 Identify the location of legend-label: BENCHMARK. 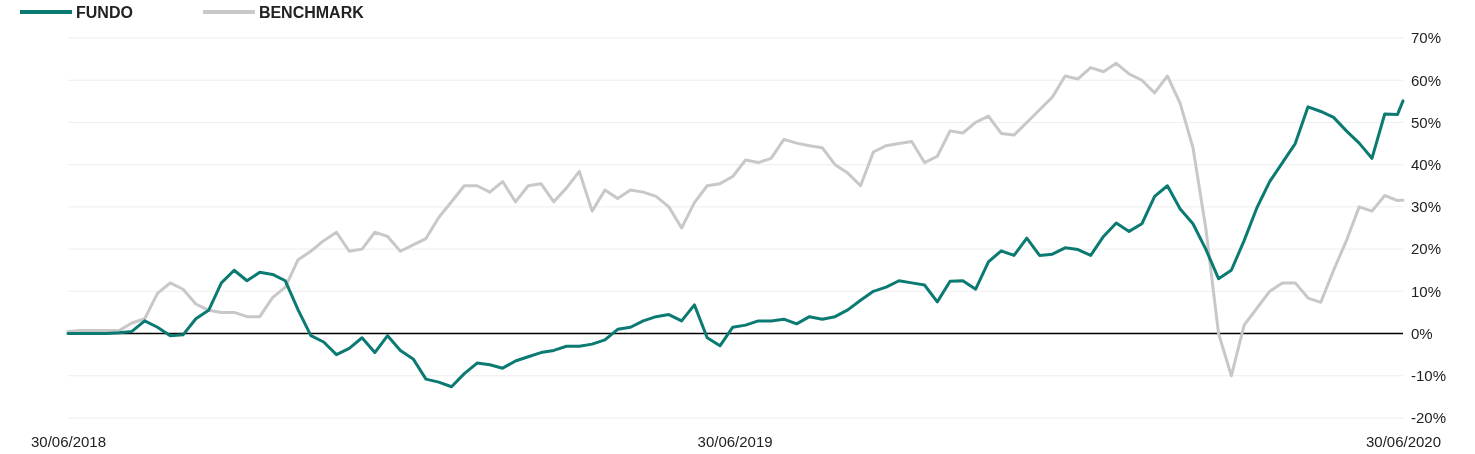
(311, 12).